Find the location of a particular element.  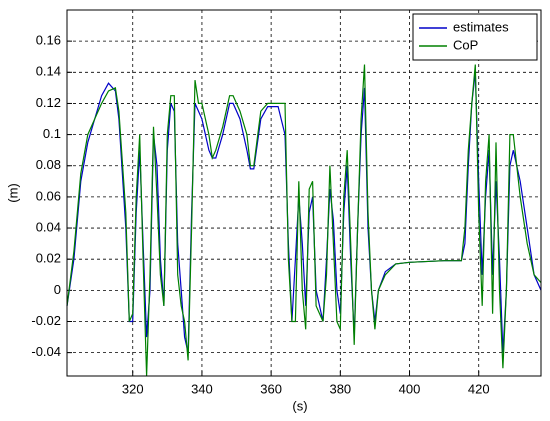

x-axis-label: (s) is located at coordinates (299, 405).